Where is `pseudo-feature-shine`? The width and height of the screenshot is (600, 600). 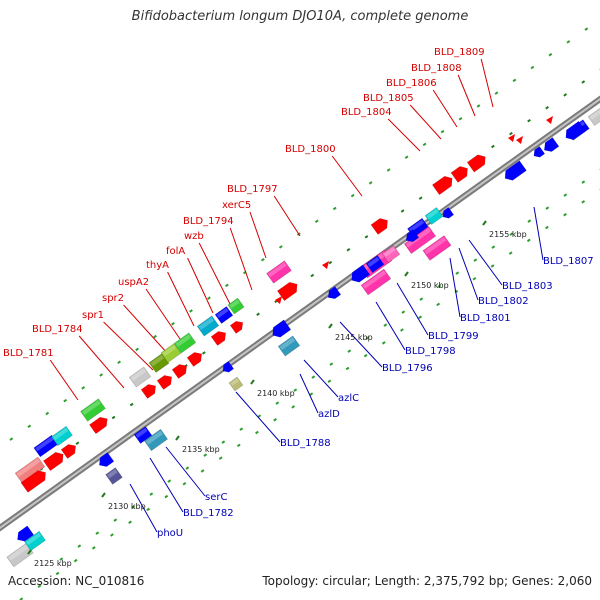
pseudo-feature-shine is located at coordinates (138, 374).